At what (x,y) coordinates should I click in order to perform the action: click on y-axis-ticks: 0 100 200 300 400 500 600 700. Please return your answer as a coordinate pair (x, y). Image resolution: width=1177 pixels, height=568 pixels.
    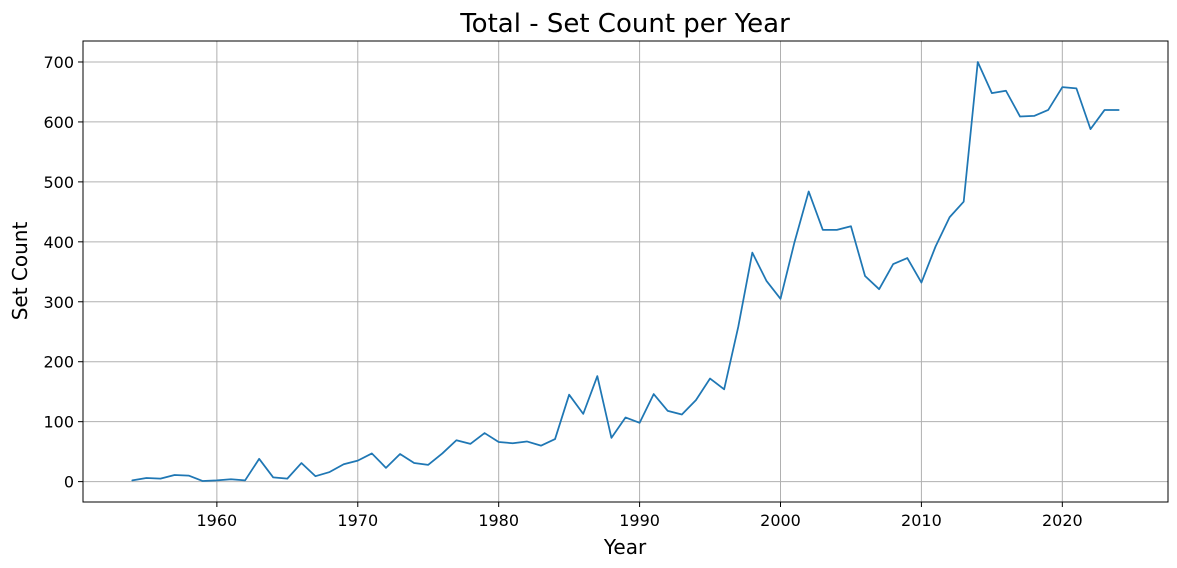
    Looking at the image, I should click on (63, 272).